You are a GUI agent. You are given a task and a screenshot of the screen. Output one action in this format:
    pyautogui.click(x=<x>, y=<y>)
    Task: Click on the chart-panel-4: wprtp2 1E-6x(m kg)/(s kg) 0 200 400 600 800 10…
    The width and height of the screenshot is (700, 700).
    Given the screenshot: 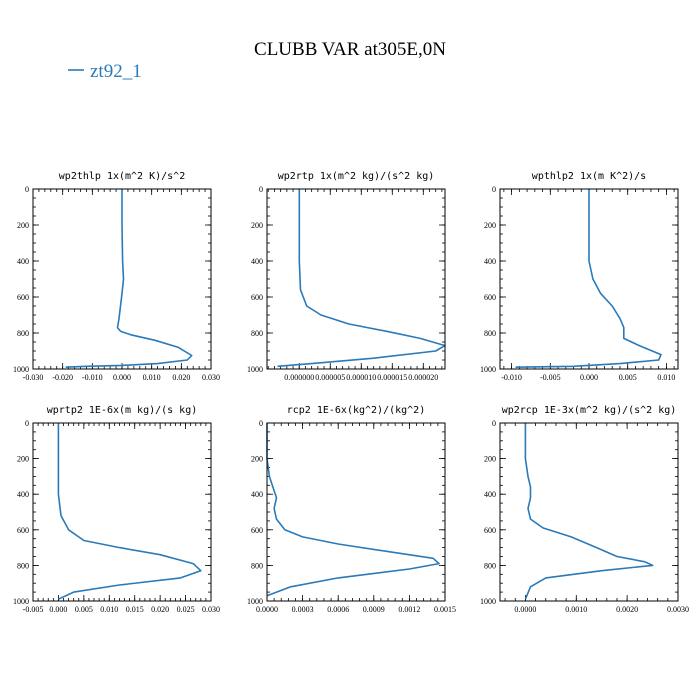 What is the action you would take?
    pyautogui.click(x=116, y=509)
    